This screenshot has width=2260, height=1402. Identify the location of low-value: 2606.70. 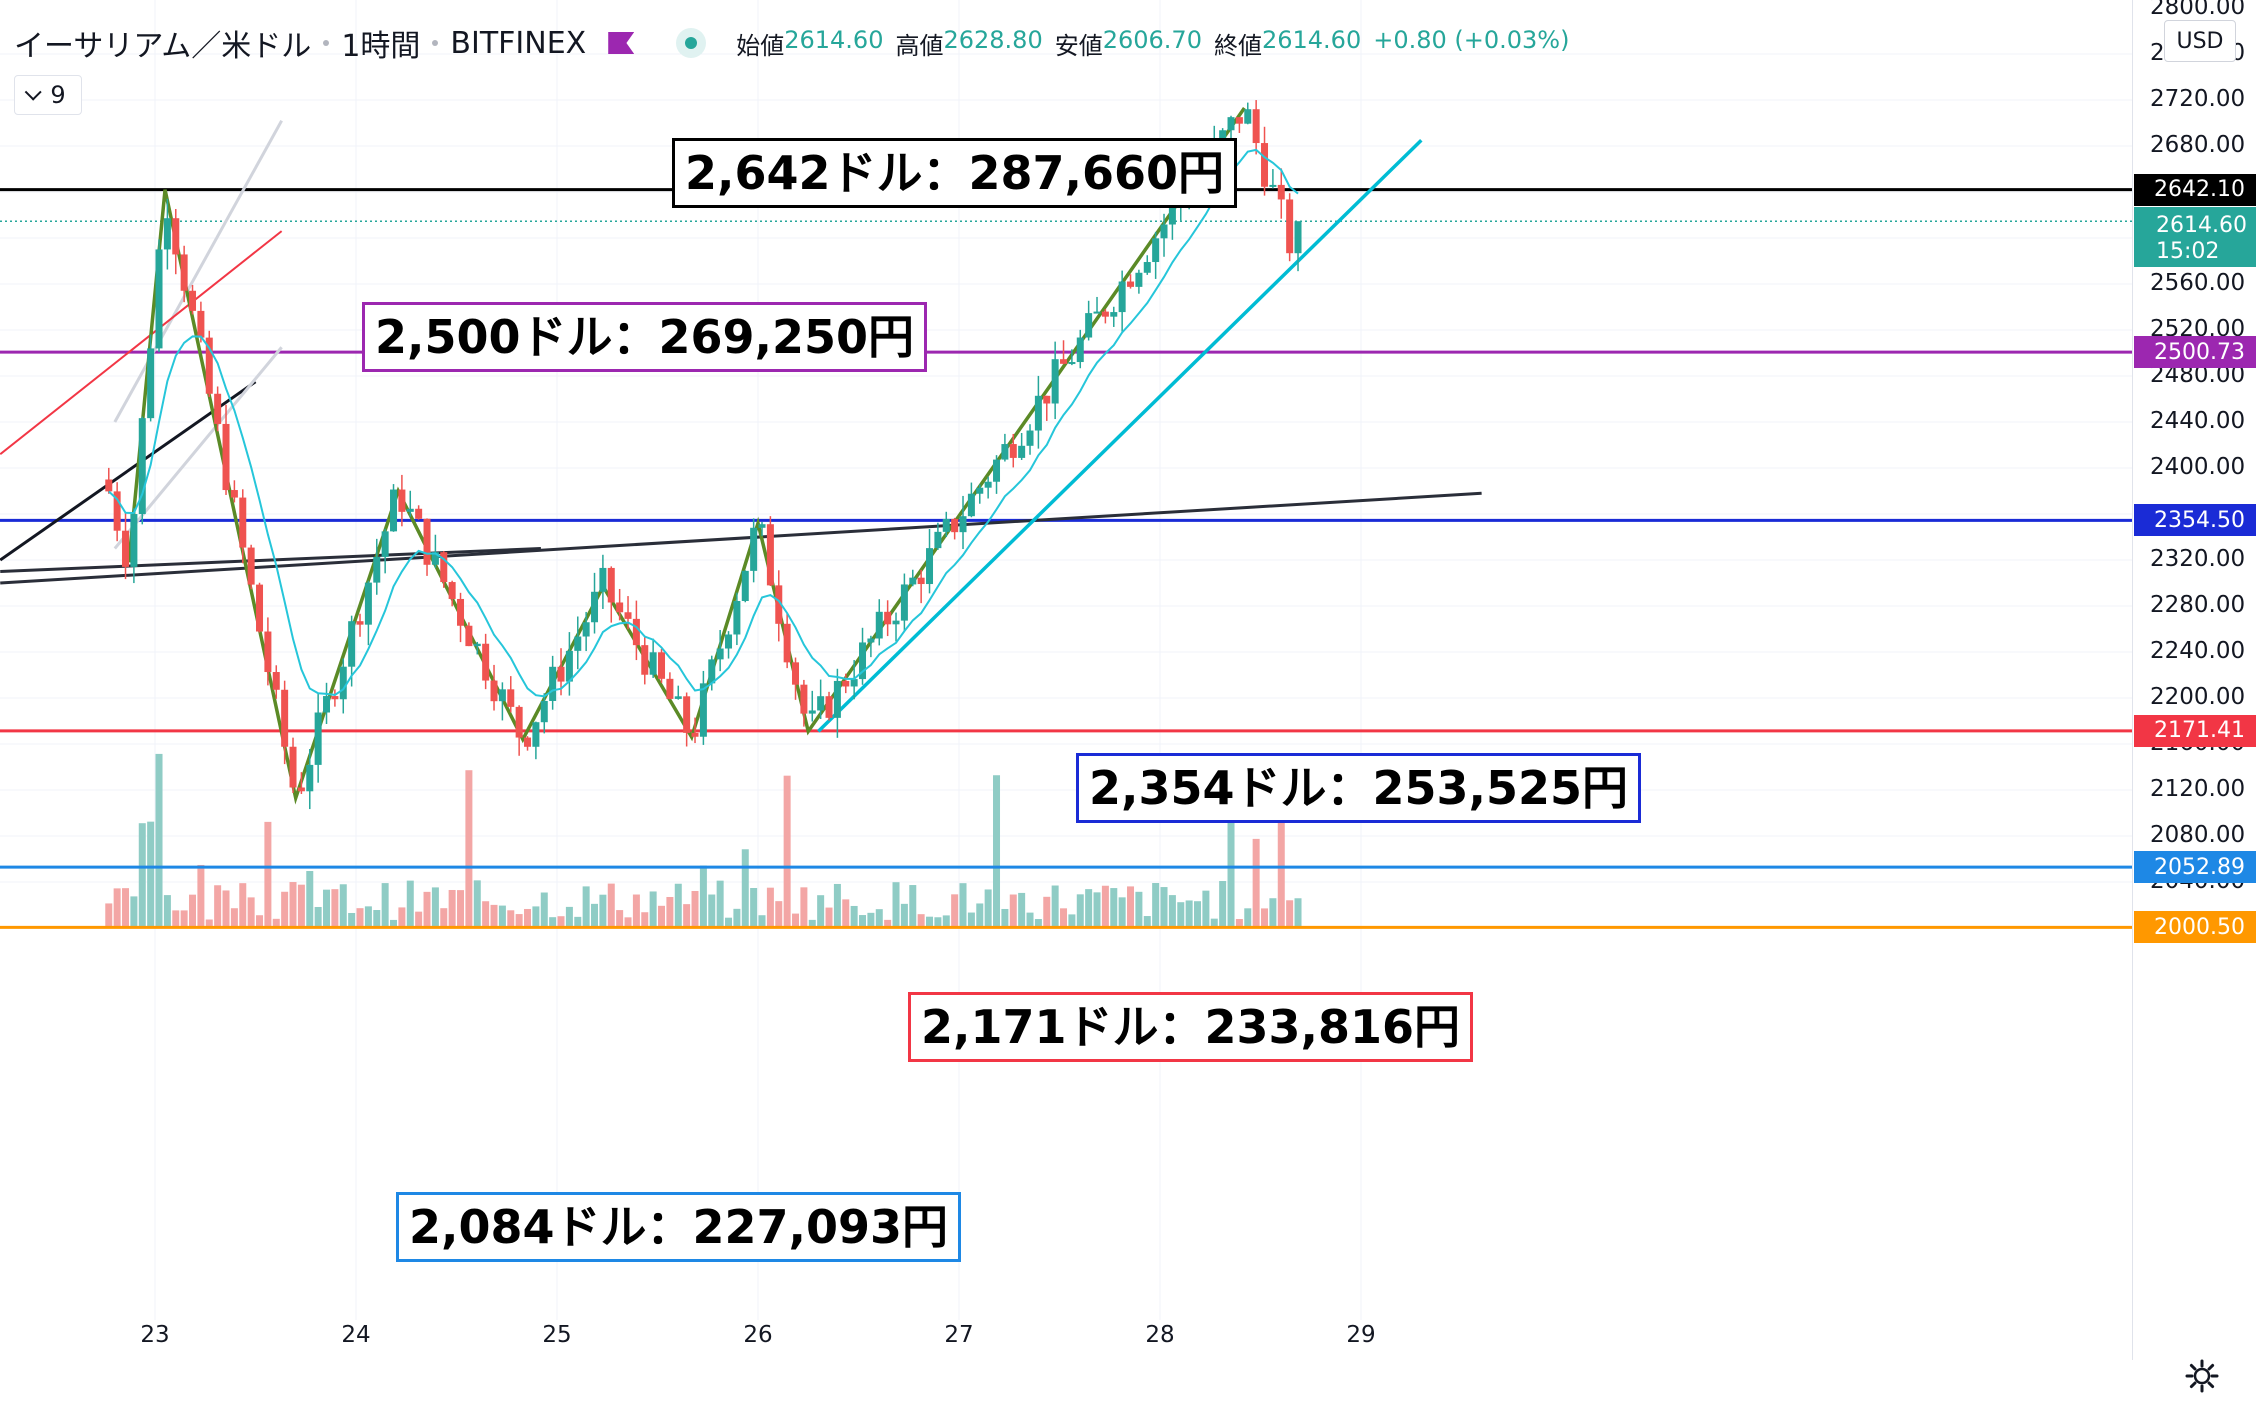
(1152, 39).